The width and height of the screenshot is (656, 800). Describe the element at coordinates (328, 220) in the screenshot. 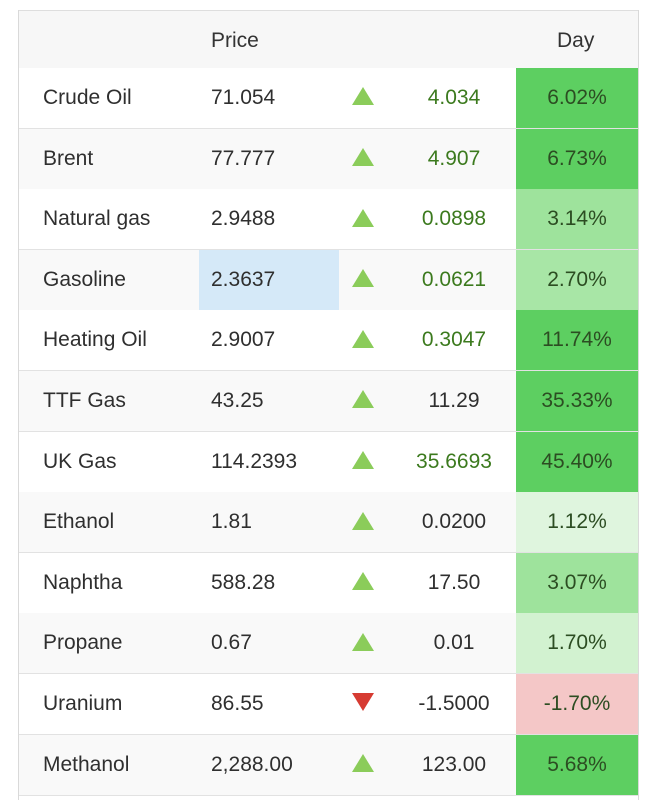

I see `table-row: Natural gas 2.9488 0.0898 3.14%` at that location.